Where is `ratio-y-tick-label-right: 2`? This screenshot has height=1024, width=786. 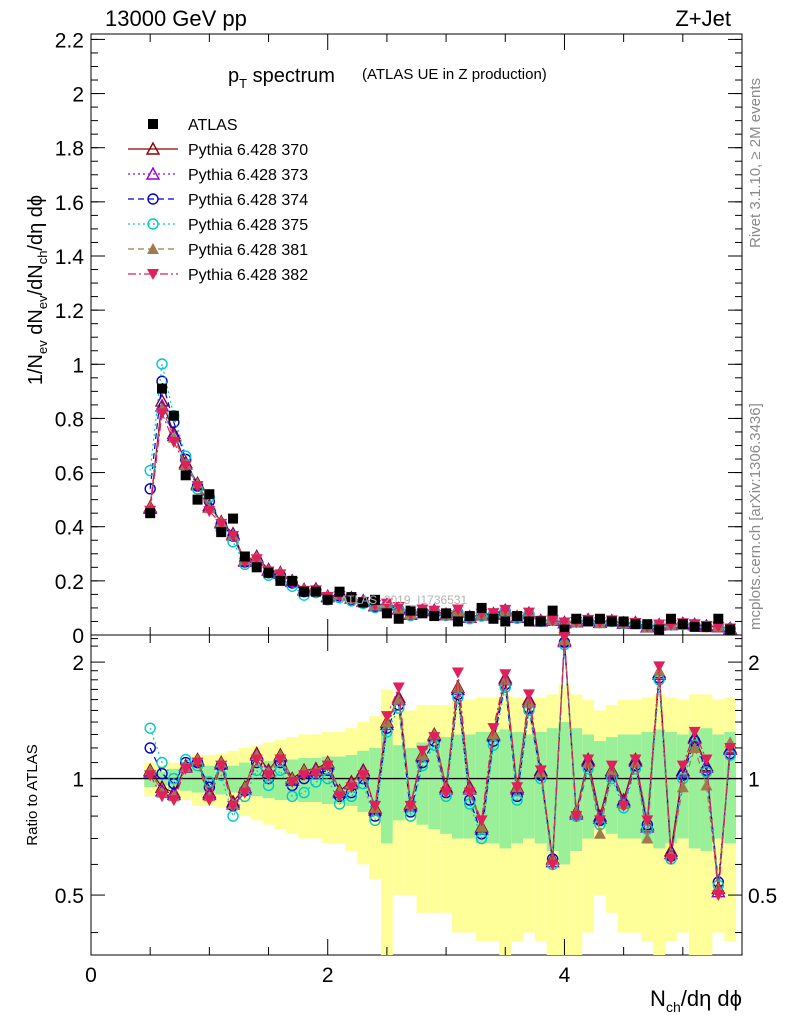
ratio-y-tick-label-right: 2 is located at coordinates (754, 663).